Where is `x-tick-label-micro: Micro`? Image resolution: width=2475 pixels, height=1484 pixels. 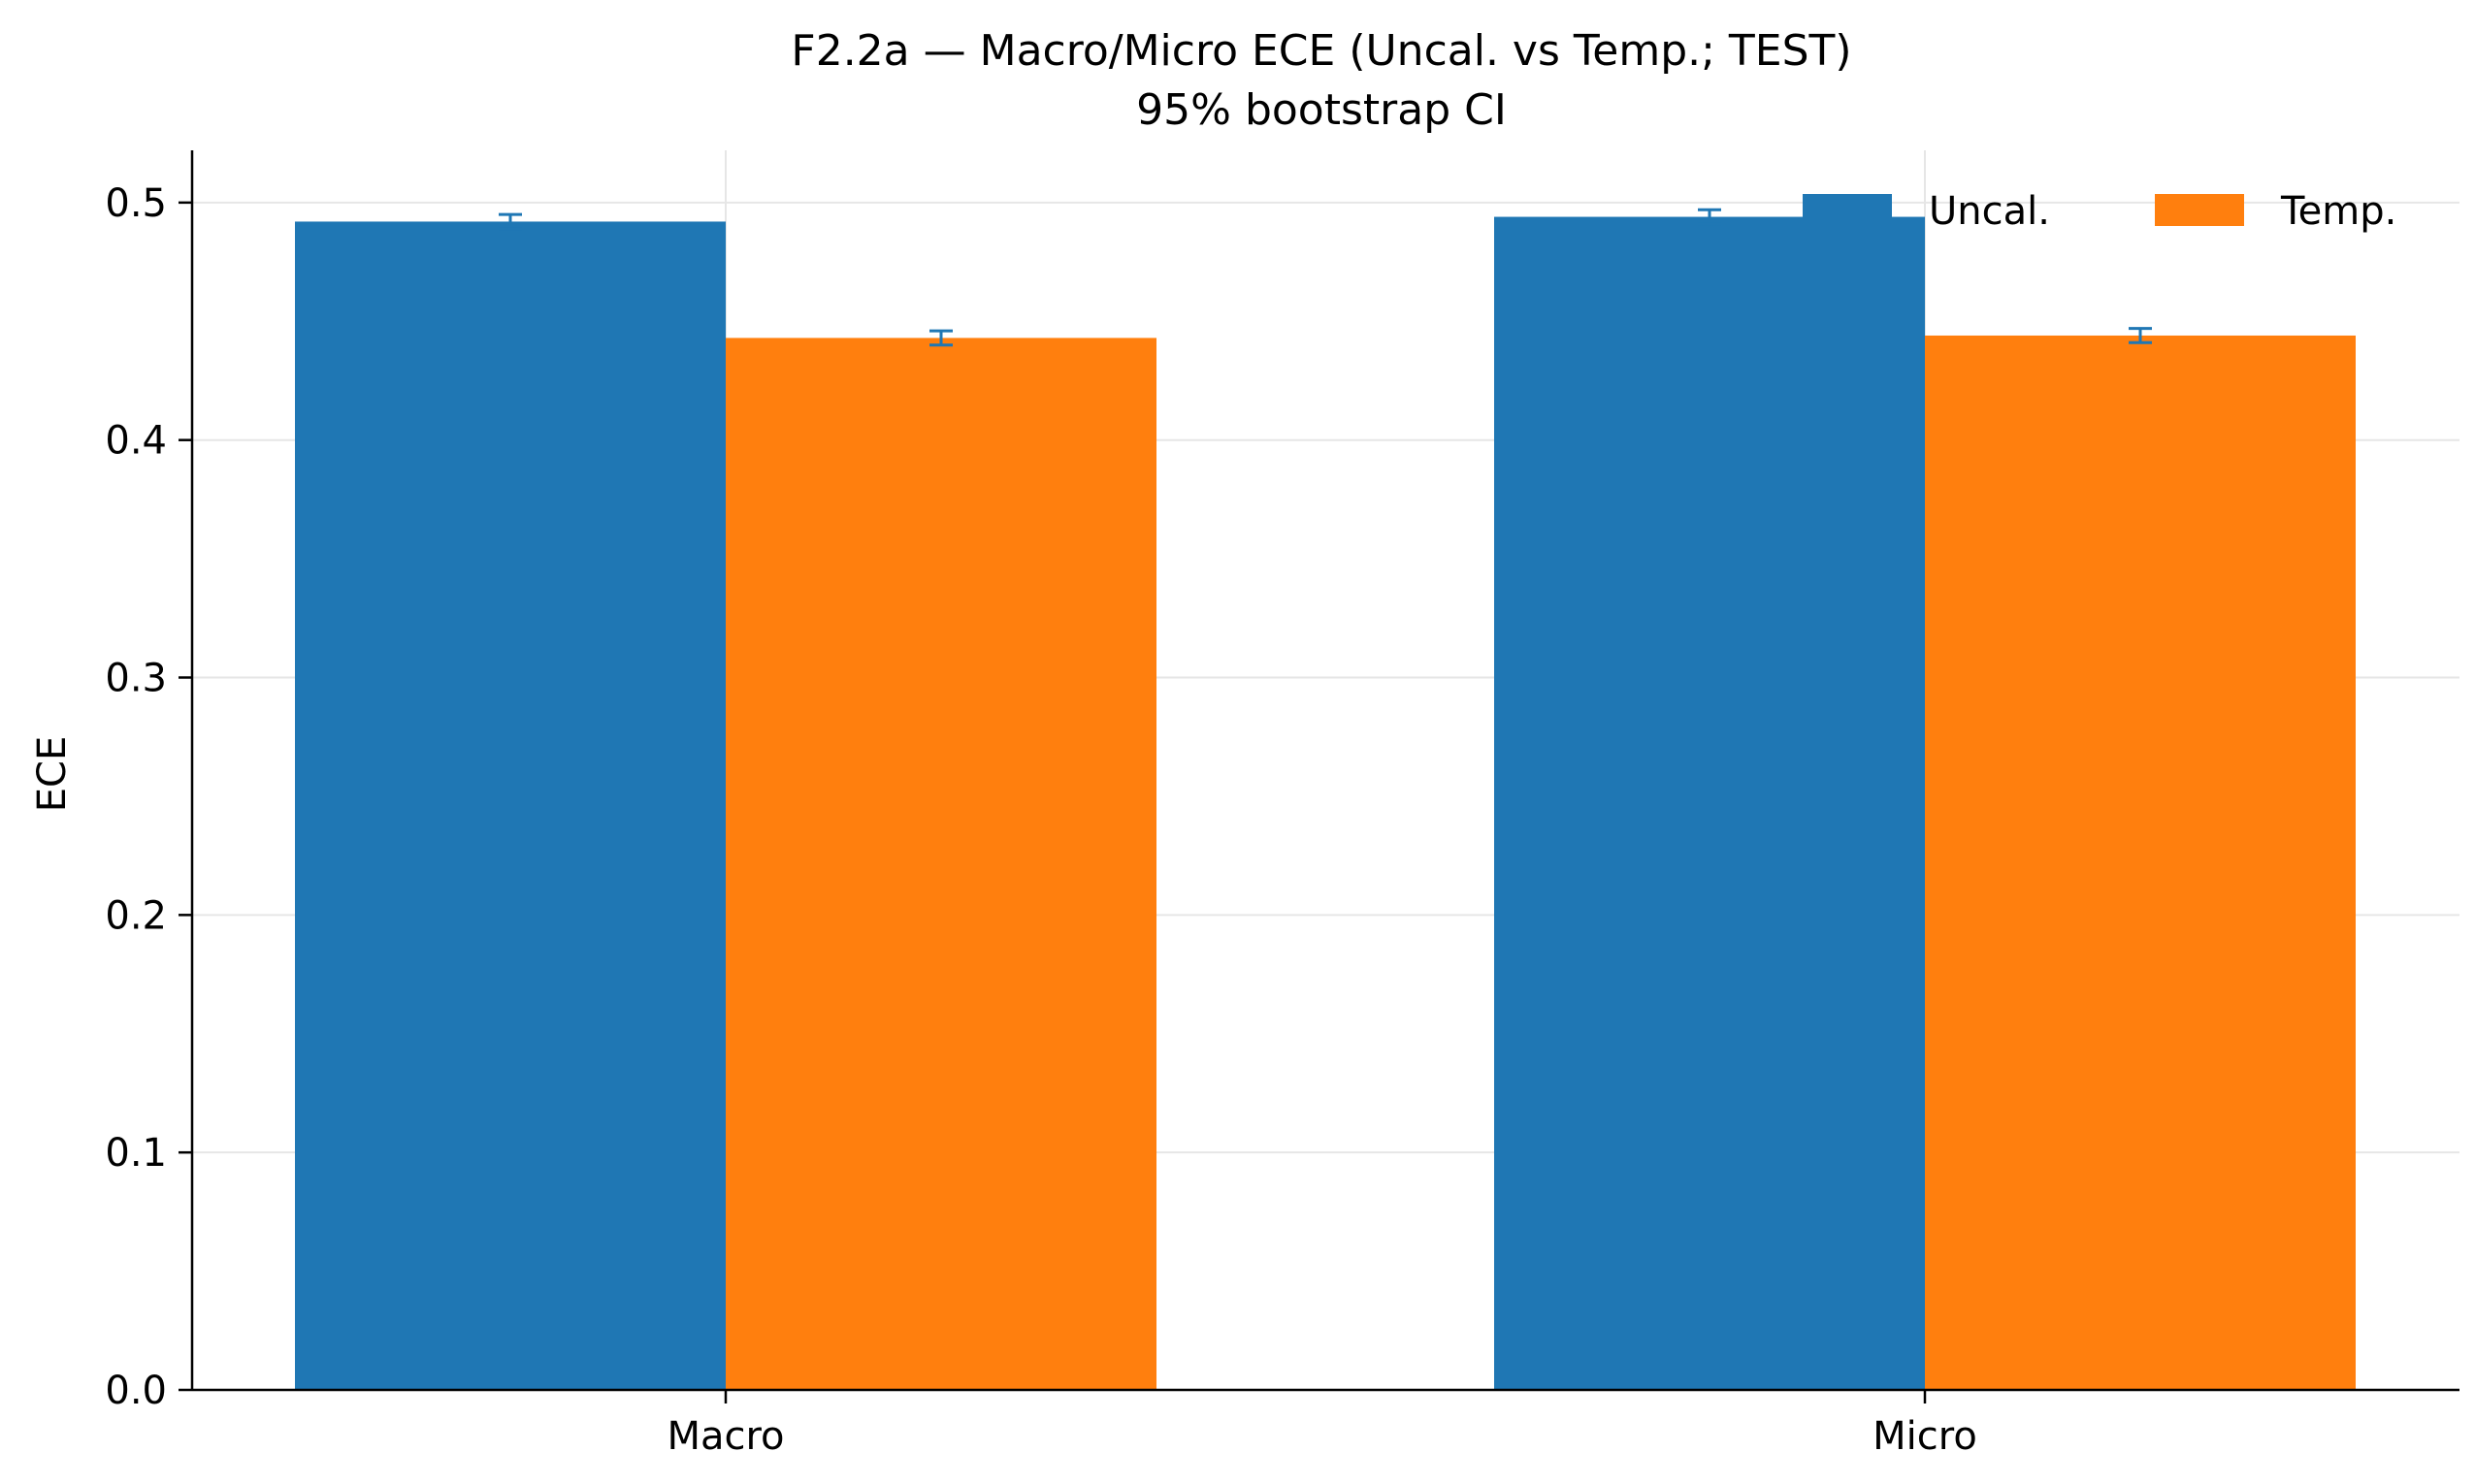 x-tick-label-micro: Micro is located at coordinates (1925, 1436).